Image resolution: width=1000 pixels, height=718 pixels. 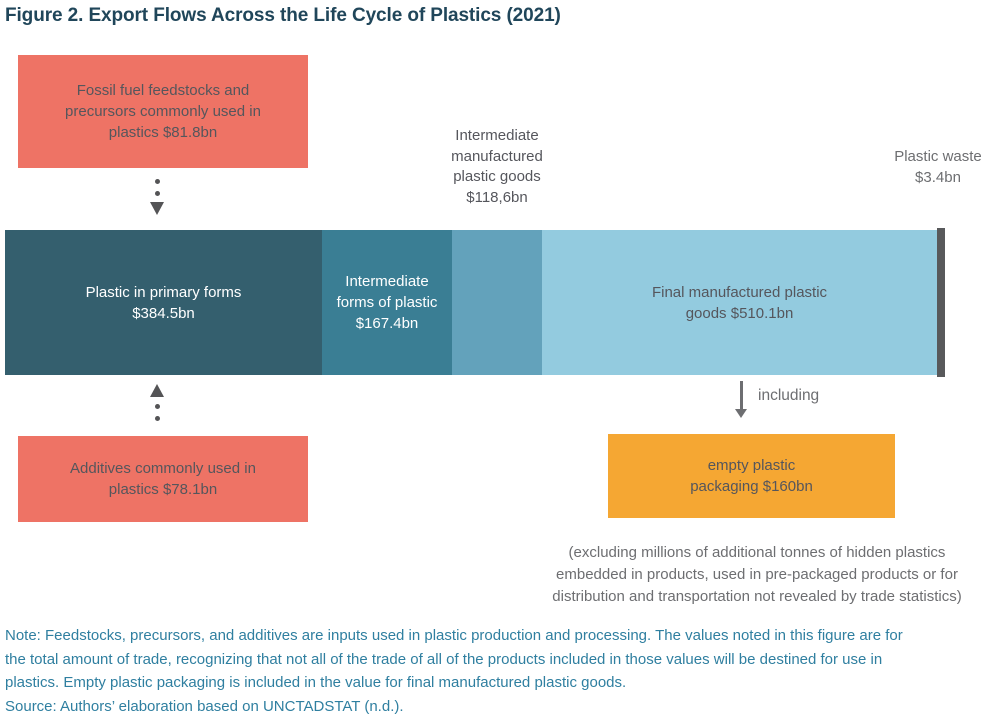 What do you see at coordinates (941, 302) in the screenshot?
I see `segment-plastic-waste` at bounding box center [941, 302].